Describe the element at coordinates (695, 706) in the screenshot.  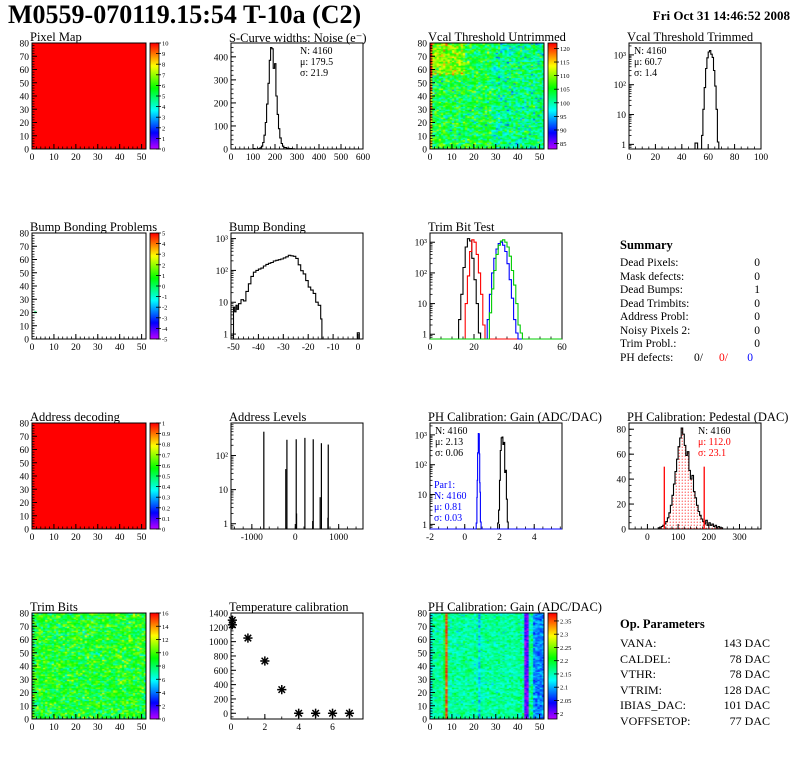
I see `op-row: IBIAS_DAC: 101 DAC` at that location.